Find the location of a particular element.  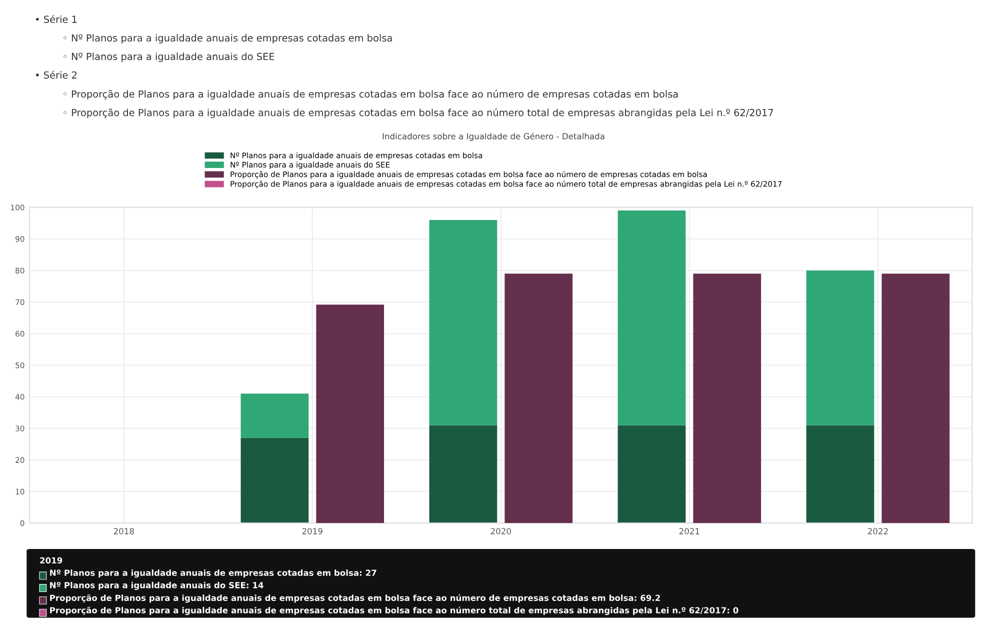

text: Proporção de Planos para a igualdade anuais de empresas cotadas em bolsa face ao número de empresas cotadas em bolsa: 69.2 is located at coordinates (355, 598).